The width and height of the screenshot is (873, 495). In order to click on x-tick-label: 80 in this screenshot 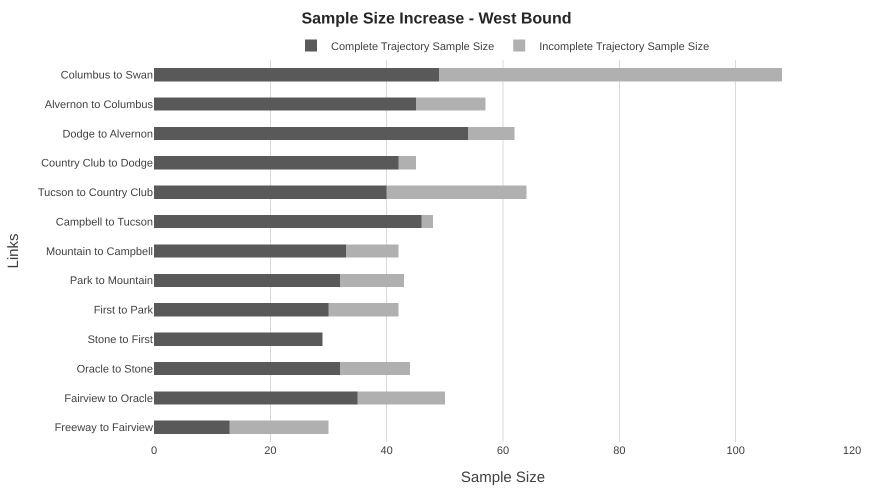, I will do `click(619, 451)`.